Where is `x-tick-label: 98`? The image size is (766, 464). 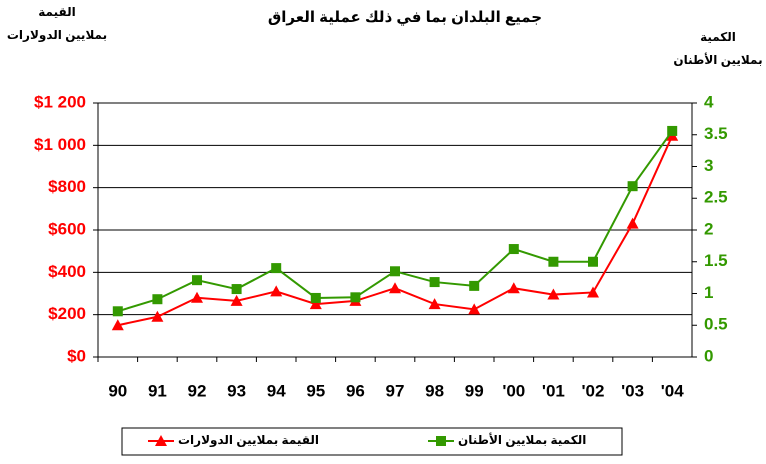 x-tick-label: 98 is located at coordinates (434, 390).